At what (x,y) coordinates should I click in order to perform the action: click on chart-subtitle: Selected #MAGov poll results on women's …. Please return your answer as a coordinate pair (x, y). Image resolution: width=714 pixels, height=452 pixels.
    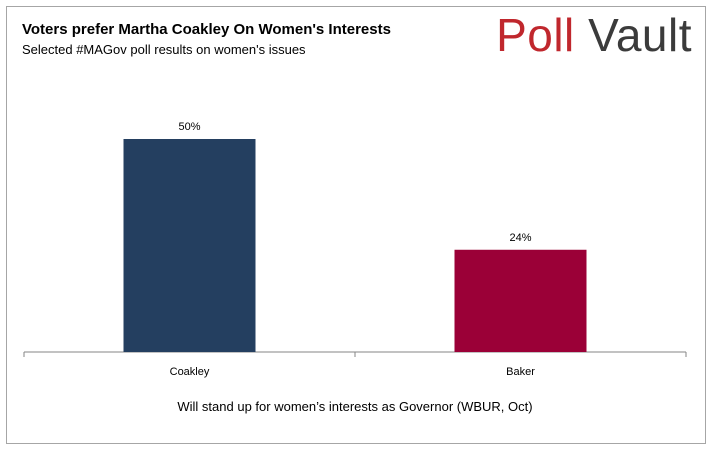
    Looking at the image, I should click on (164, 49).